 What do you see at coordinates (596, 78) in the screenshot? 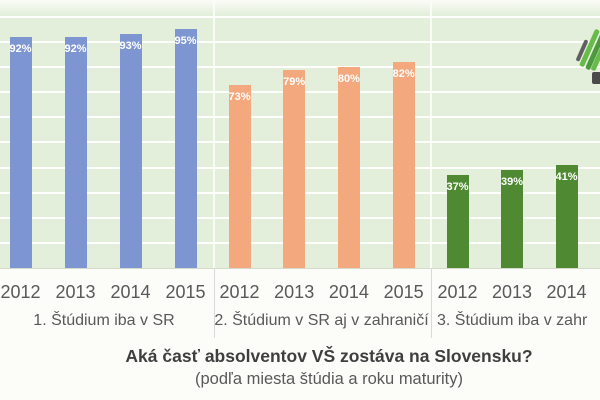
I see `logo-hatch-stroke` at bounding box center [596, 78].